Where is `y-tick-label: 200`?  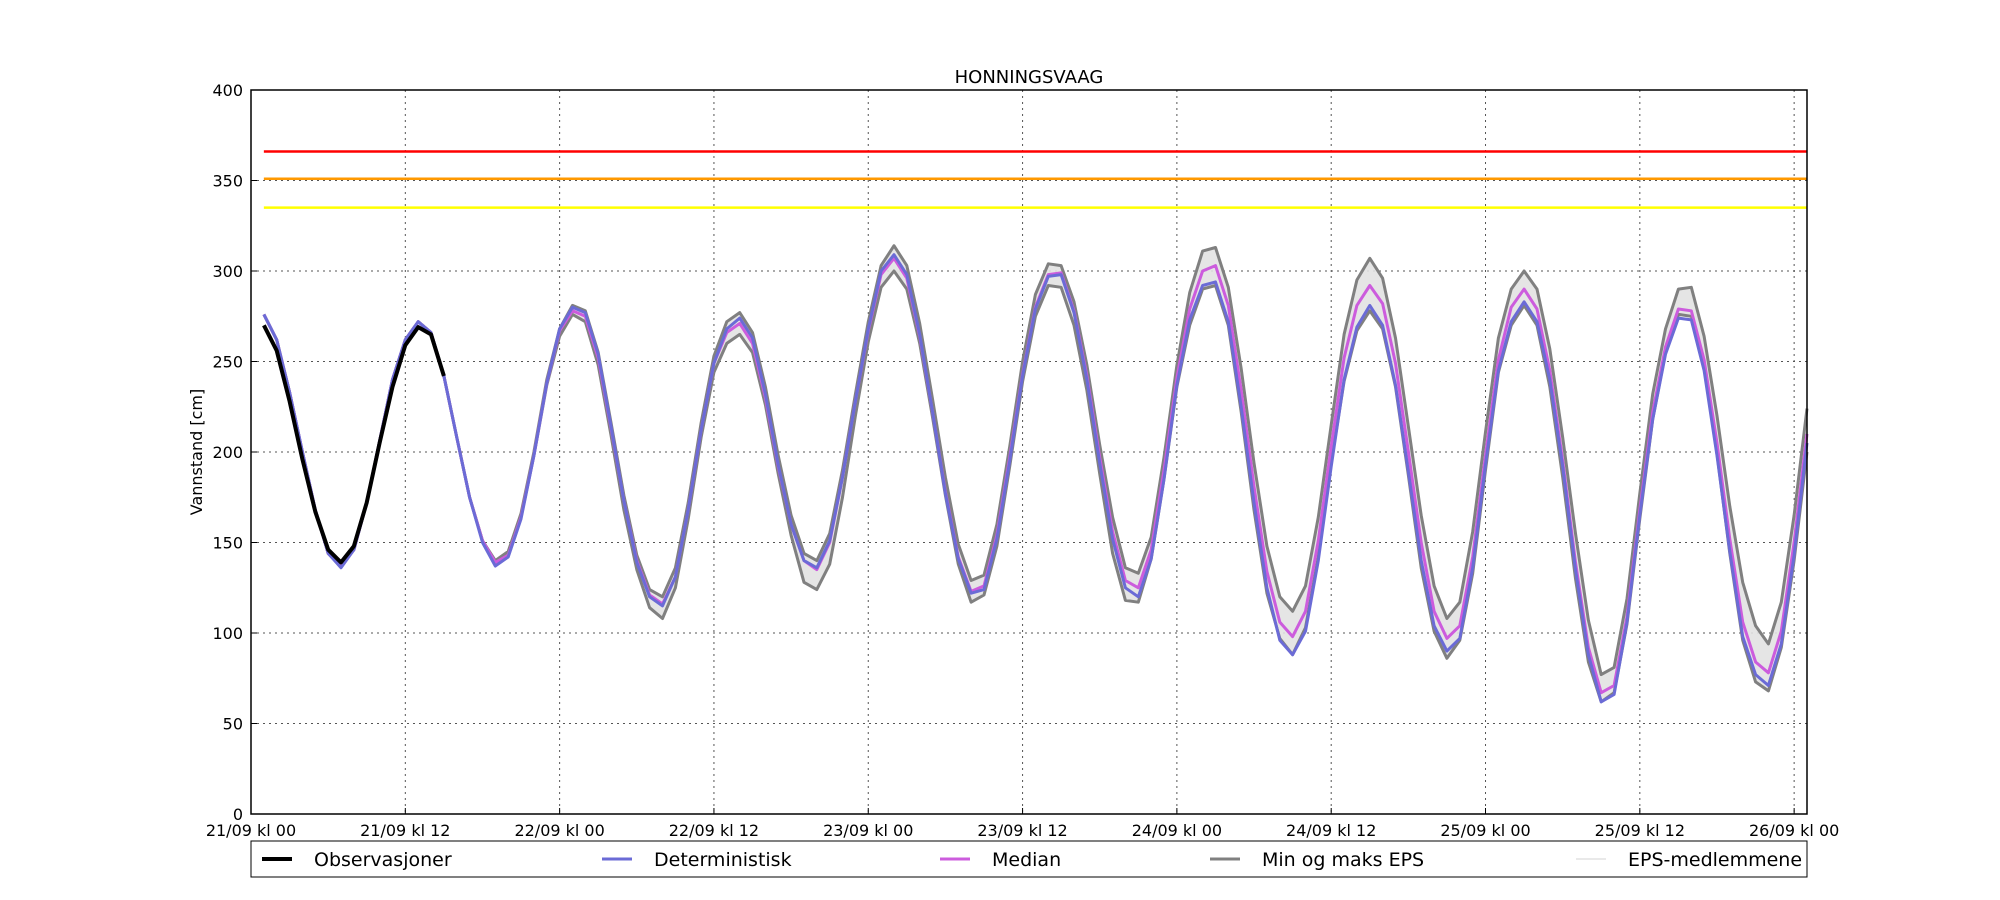
y-tick-label: 200 is located at coordinates (227, 452).